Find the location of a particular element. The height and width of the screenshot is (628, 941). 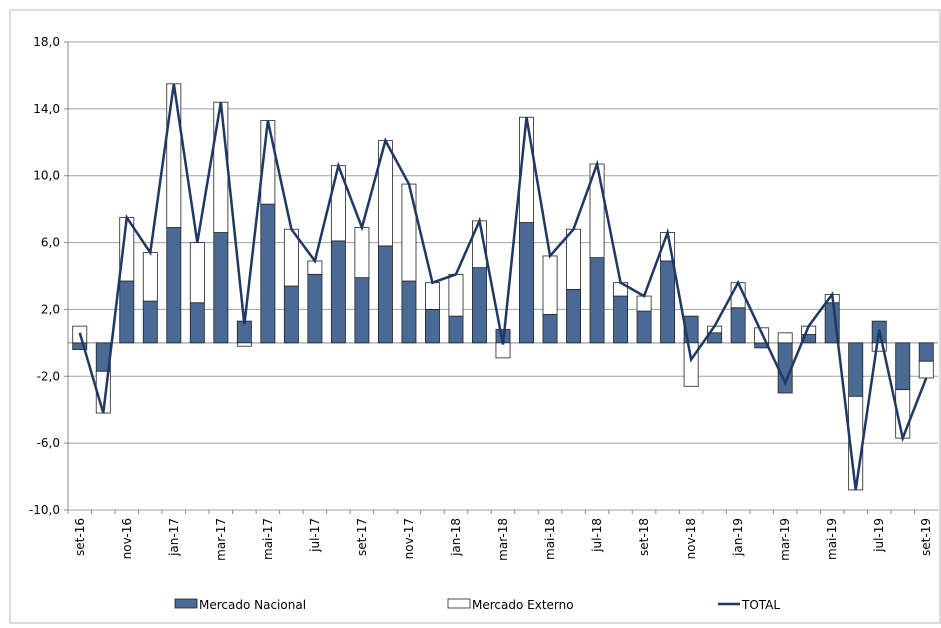

y-tick-label: 10,0 is located at coordinates (46, 176).